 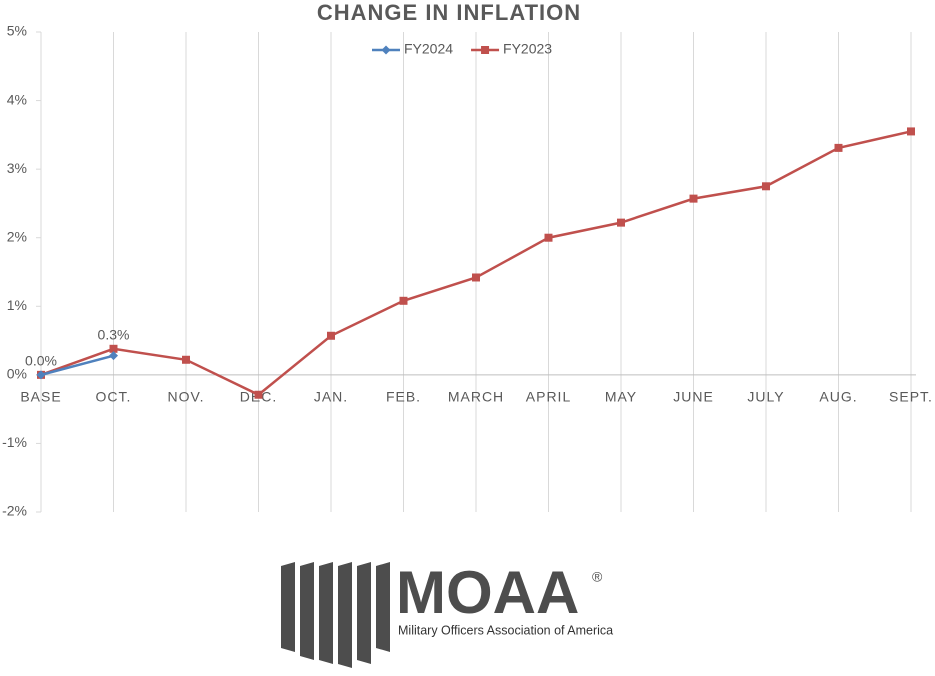 What do you see at coordinates (476, 397) in the screenshot?
I see `x-tick-label: MARCH` at bounding box center [476, 397].